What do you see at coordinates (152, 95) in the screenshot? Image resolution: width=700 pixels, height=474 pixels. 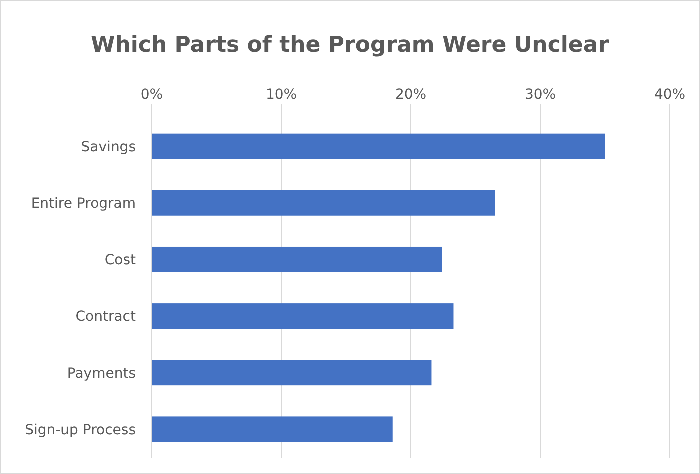 I see `x-tick-label: 0%` at bounding box center [152, 95].